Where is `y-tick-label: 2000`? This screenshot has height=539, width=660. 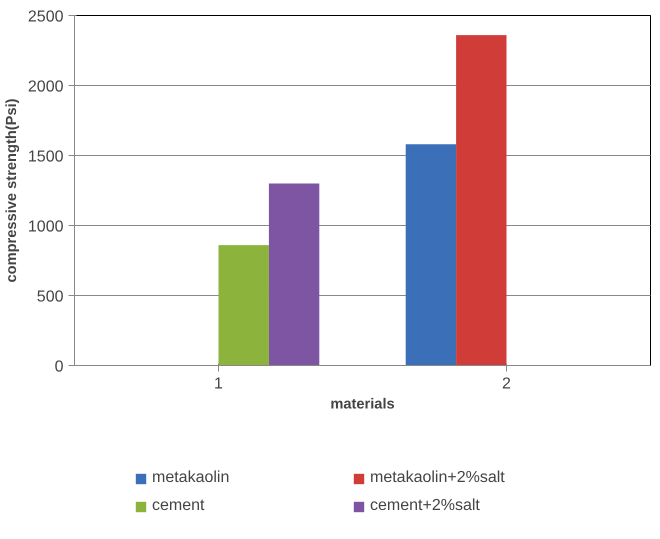
y-tick-label: 2000 is located at coordinates (46, 87).